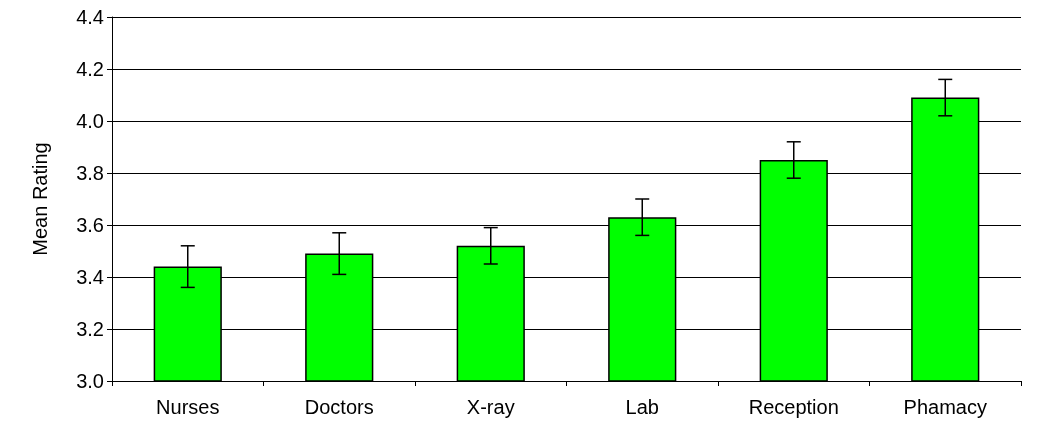 This screenshot has height=437, width=1037. I want to click on x-tick-label: Doctors, so click(339, 407).